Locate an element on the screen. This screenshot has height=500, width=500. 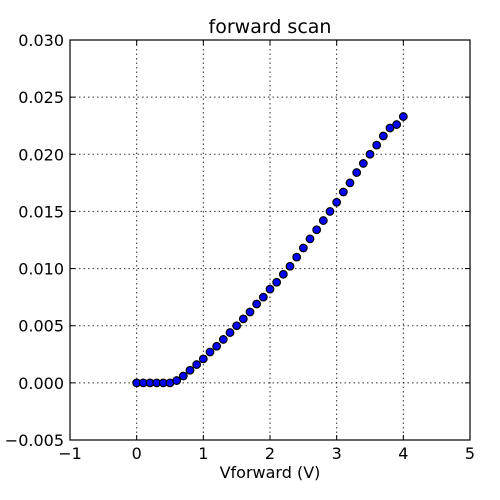
y-tick-label: 0.000 is located at coordinates (41, 383).